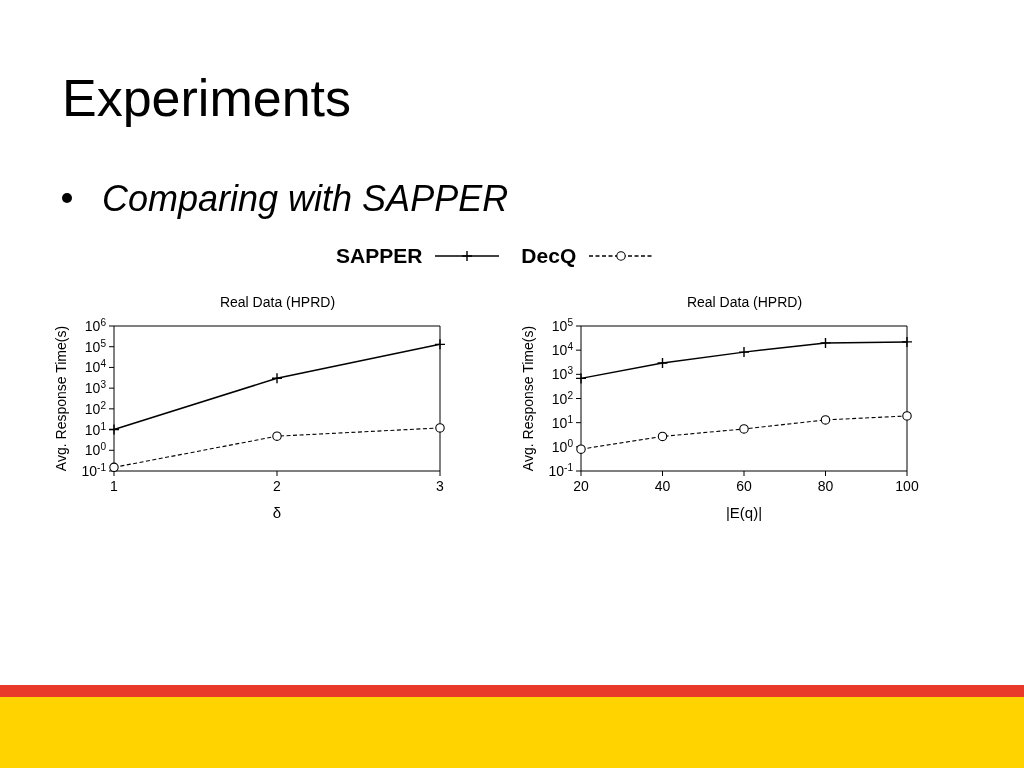 The image size is (1024, 768). What do you see at coordinates (277, 486) in the screenshot?
I see `x-tick-label: 2` at bounding box center [277, 486].